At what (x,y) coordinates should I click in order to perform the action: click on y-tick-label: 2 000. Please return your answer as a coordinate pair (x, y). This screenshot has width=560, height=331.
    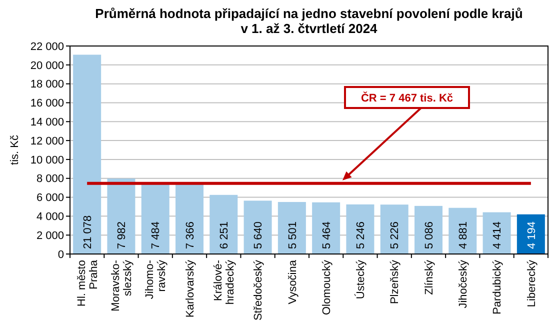
    Looking at the image, I should click on (50, 236).